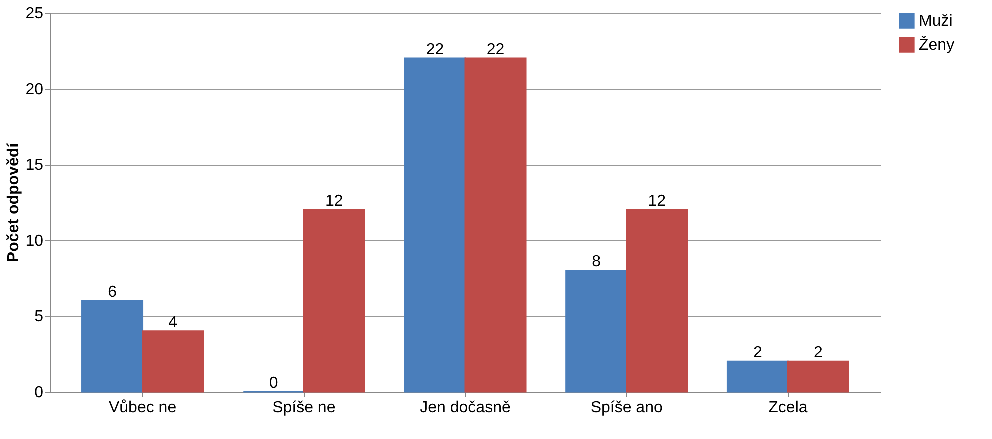 The image size is (992, 439). I want to click on x-tick-label: Jen dočasně, so click(465, 408).